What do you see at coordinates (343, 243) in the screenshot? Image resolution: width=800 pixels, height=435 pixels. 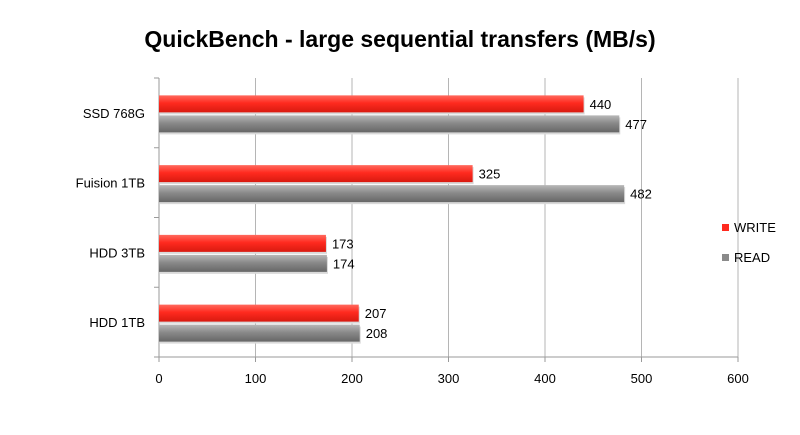 I see `data-label-write: 173` at bounding box center [343, 243].